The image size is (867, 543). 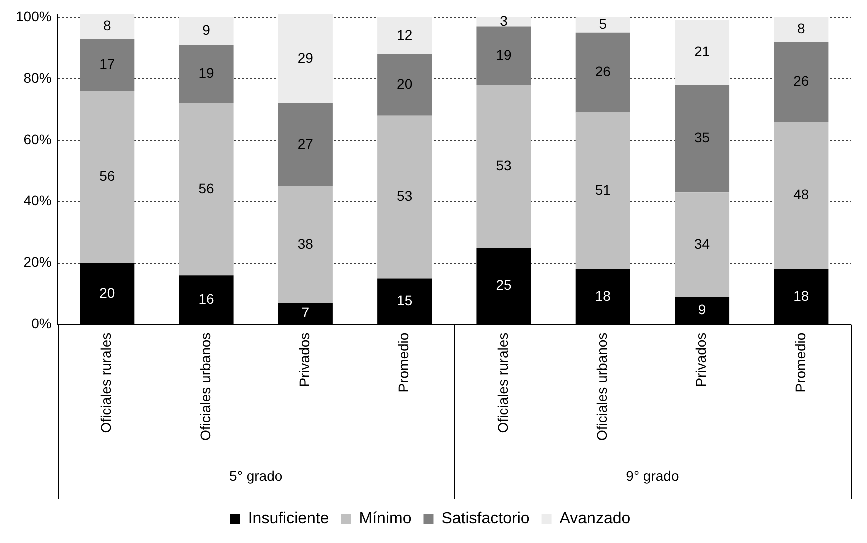 I want to click on data-label: 12, so click(x=405, y=34).